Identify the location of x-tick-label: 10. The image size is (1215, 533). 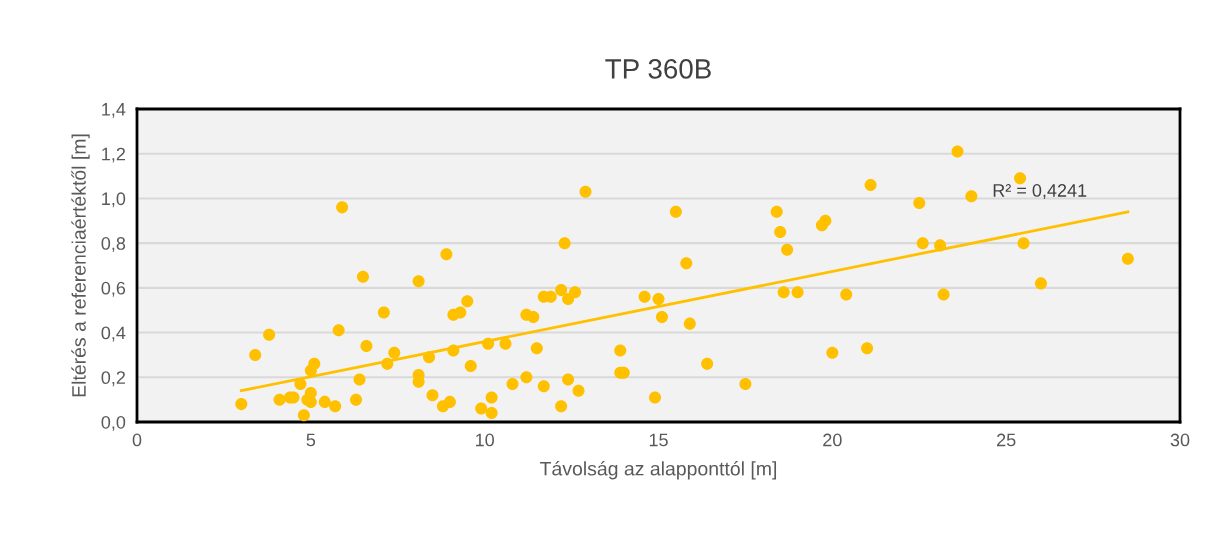
(485, 440).